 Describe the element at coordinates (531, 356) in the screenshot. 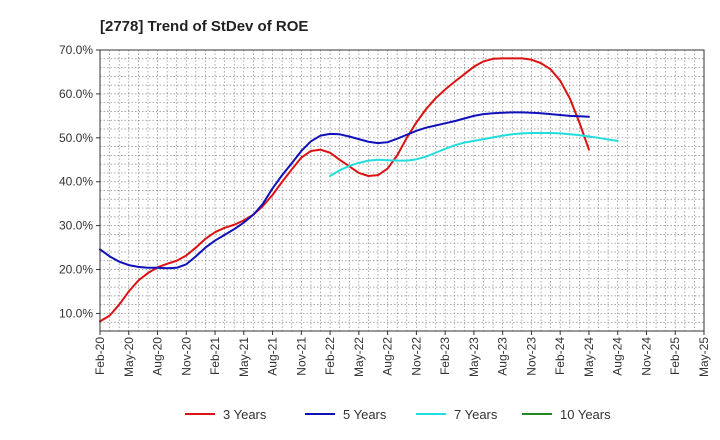

I see `x-tick-label: Nov-23` at that location.